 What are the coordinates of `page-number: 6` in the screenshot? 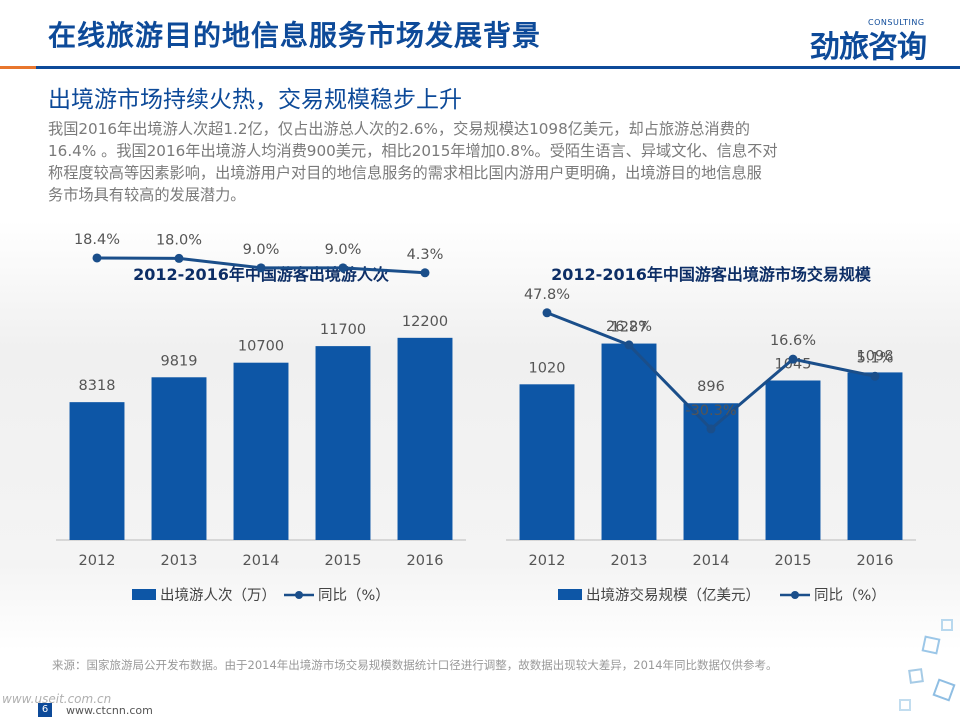 It's located at (45, 710).